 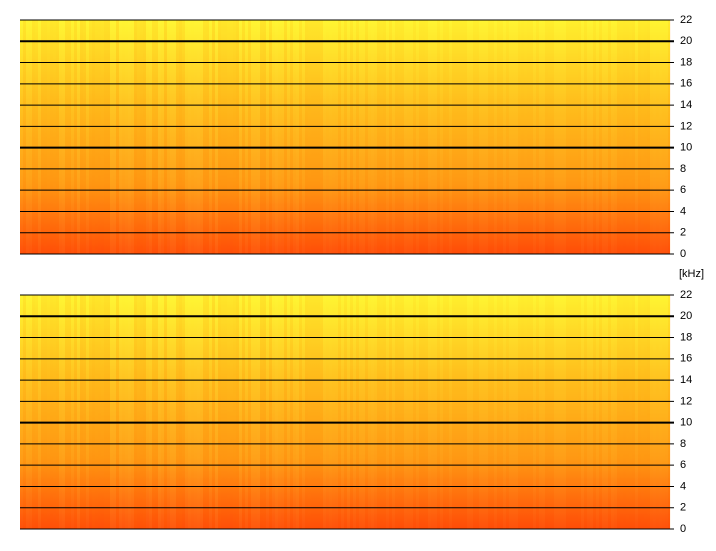 I want to click on y-tick-label: 8, so click(x=683, y=169).